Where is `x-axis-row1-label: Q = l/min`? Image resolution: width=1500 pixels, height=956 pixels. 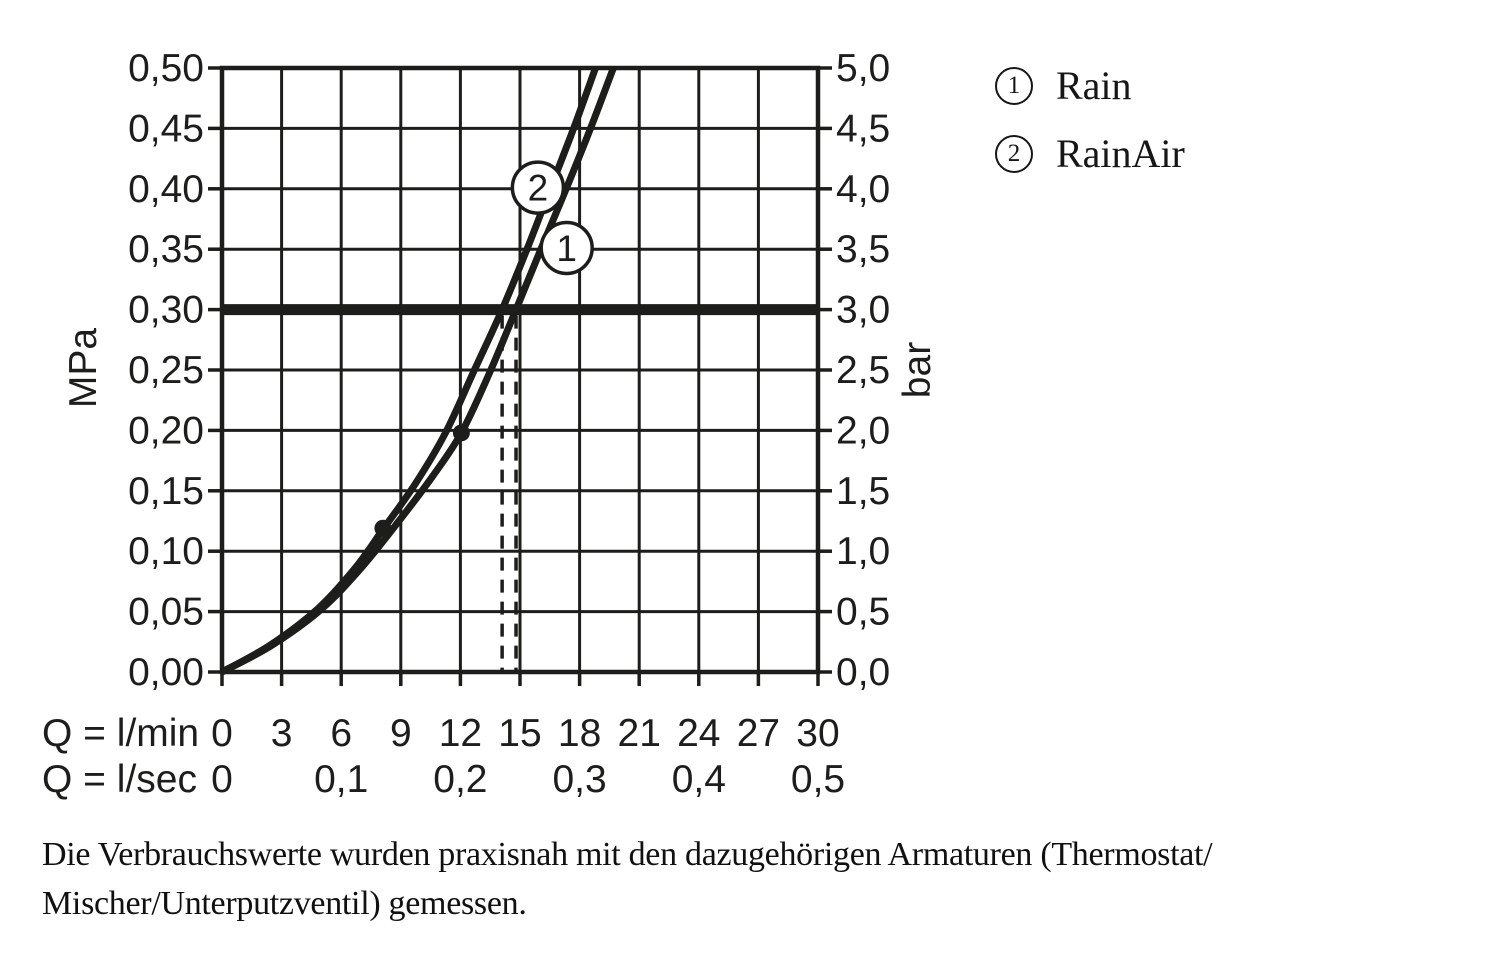
x-axis-row1-label: Q = l/min is located at coordinates (120, 733).